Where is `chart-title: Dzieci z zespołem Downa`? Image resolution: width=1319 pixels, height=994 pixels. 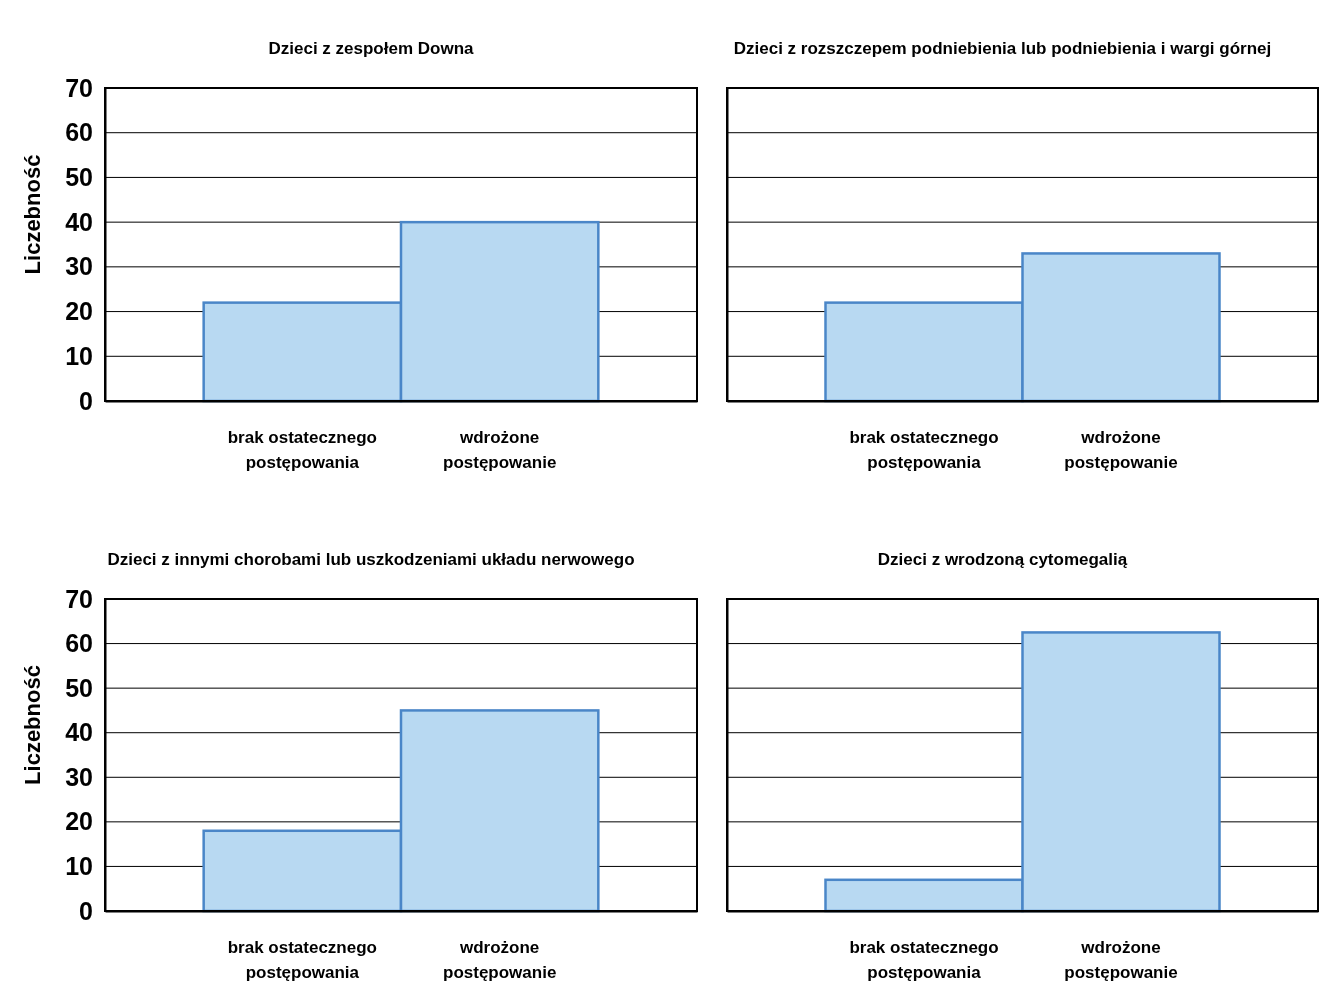 chart-title: Dzieci z zespołem Downa is located at coordinates (371, 48).